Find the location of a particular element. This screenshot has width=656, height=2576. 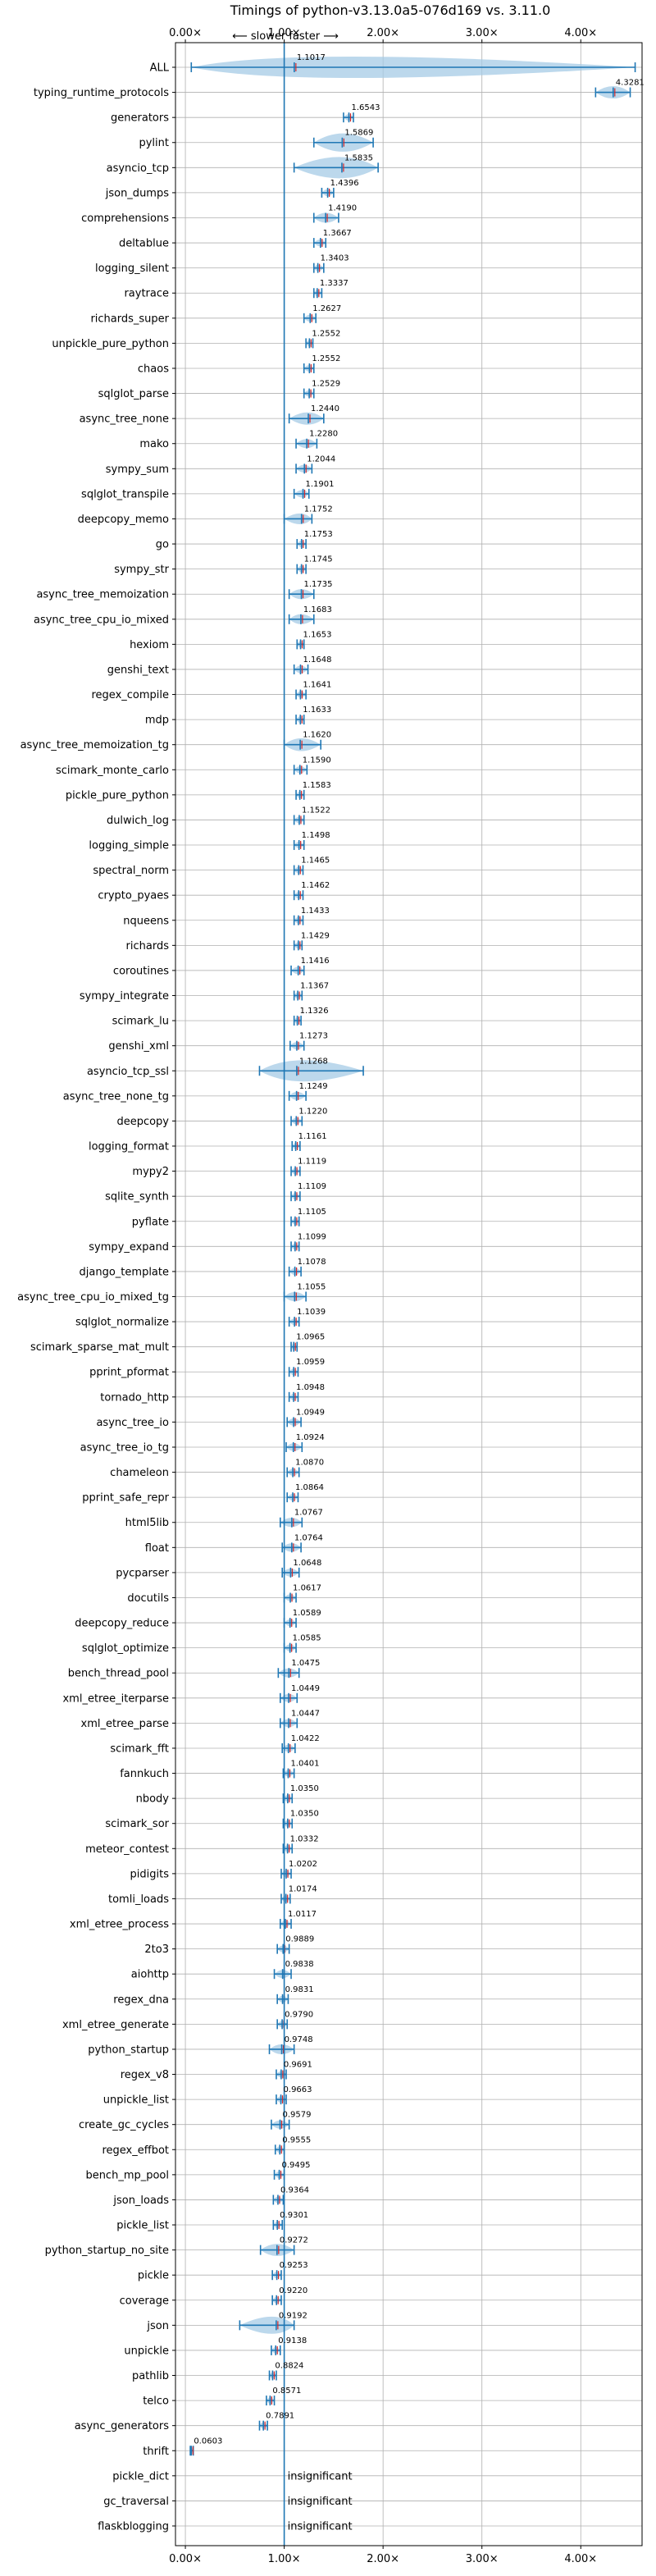

value-label: 1.1683 is located at coordinates (317, 609).